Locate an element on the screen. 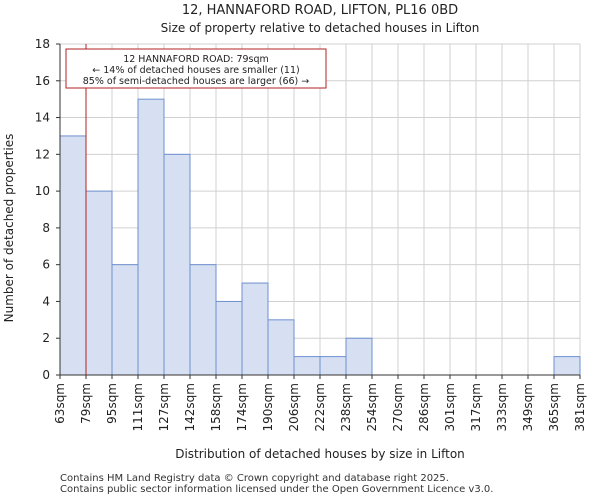 Image resolution: width=600 pixels, height=500 pixels. x-tick-label: 111sqm is located at coordinates (138, 407).